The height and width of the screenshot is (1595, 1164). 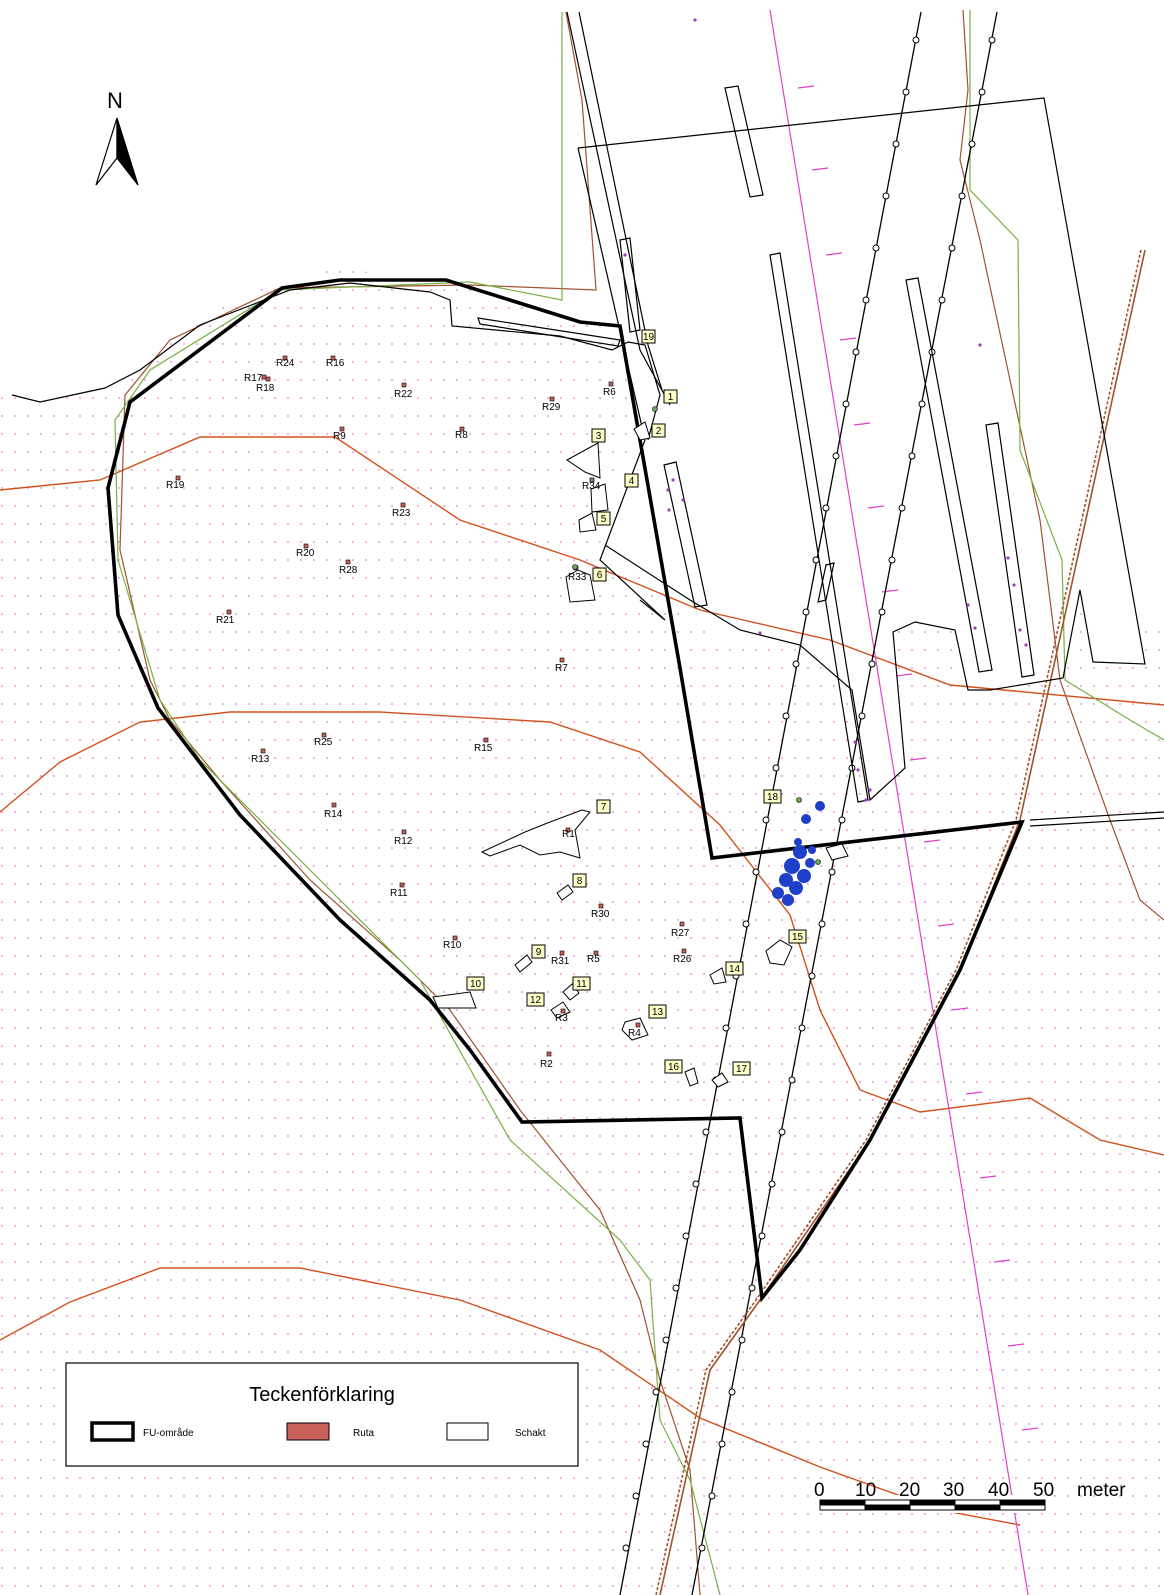 What do you see at coordinates (1101, 1490) in the screenshot?
I see `scale-unit: meter` at bounding box center [1101, 1490].